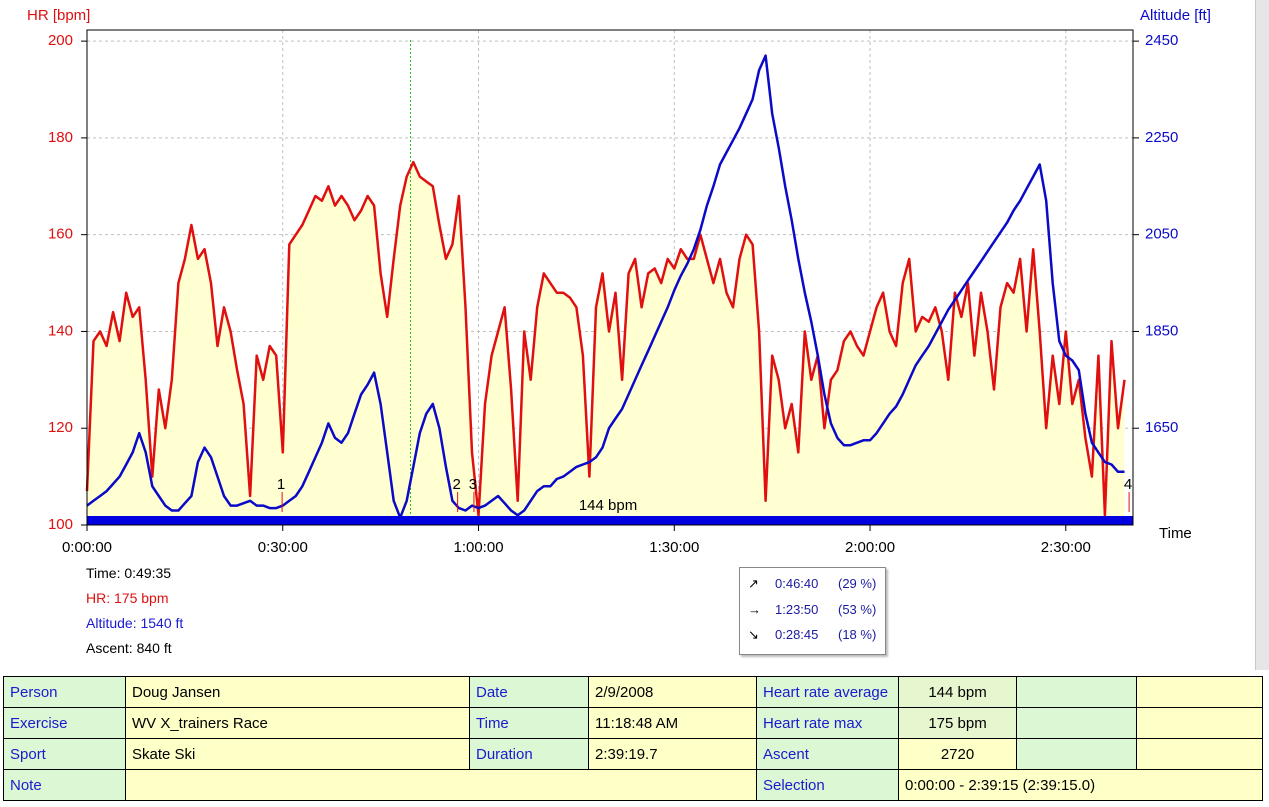  What do you see at coordinates (753, 634) in the screenshot?
I see `arrow-down: ↘` at bounding box center [753, 634].